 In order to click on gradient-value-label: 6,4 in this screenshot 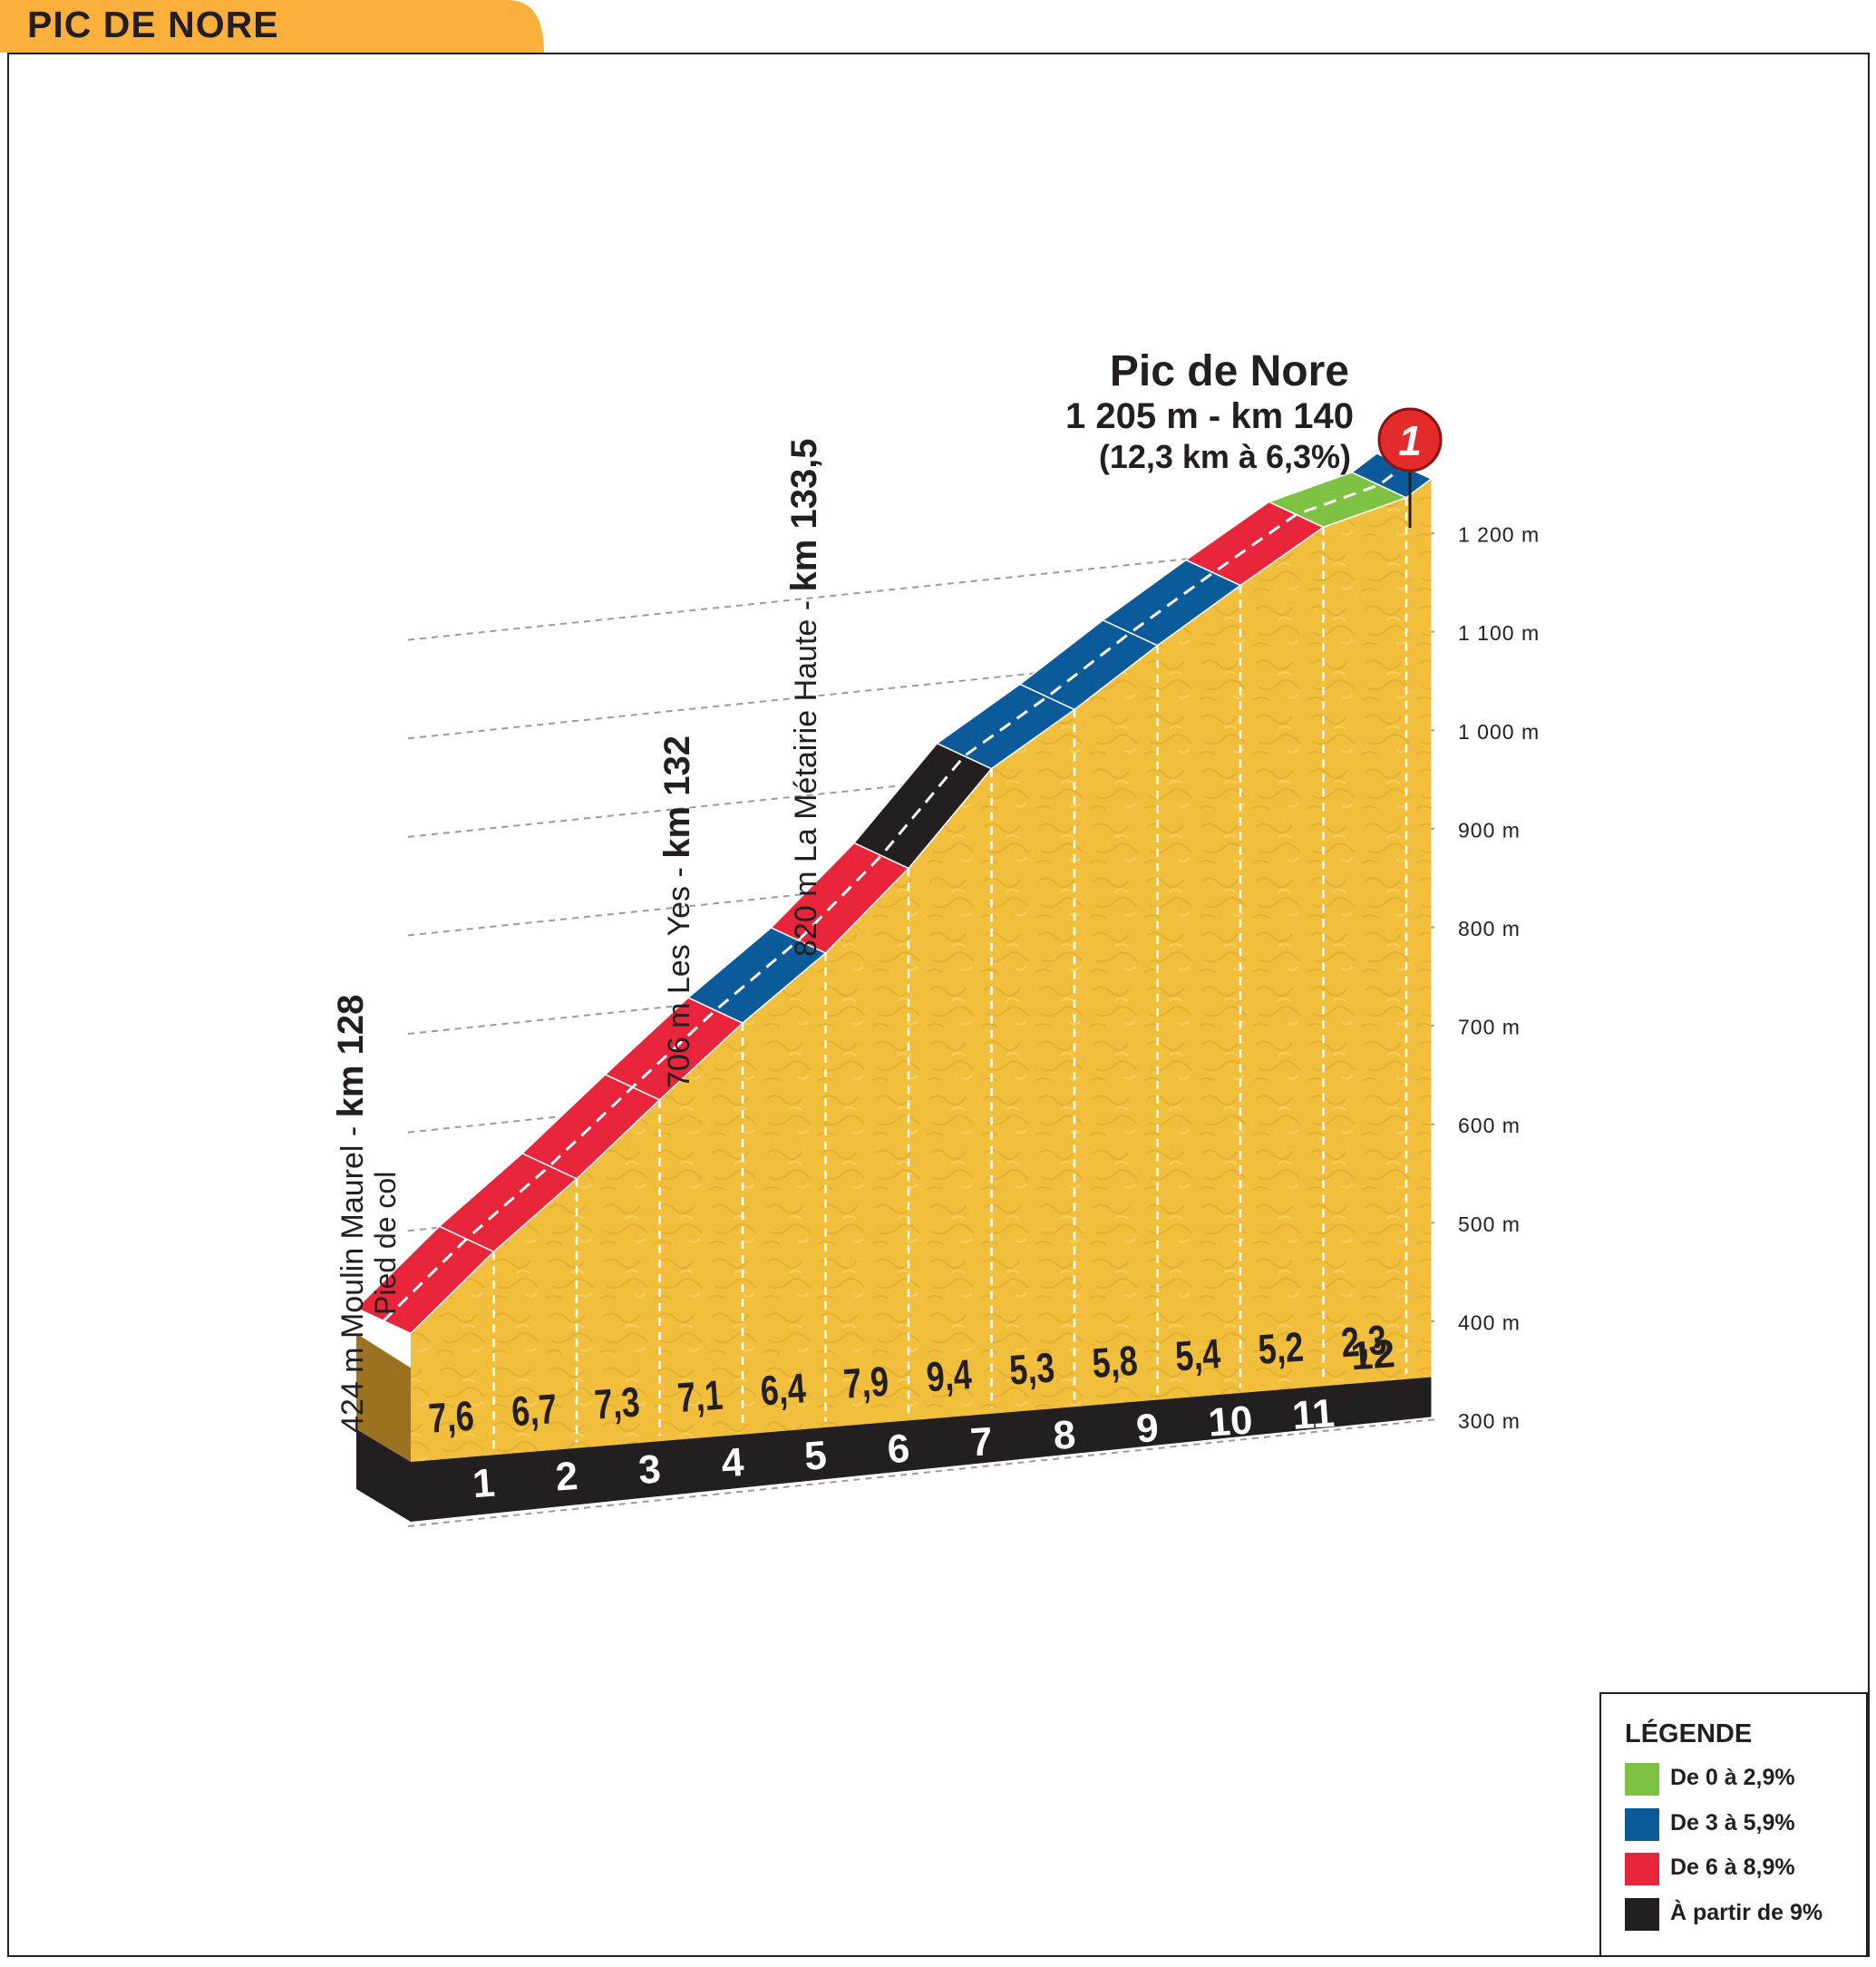, I will do `click(783, 1390)`.